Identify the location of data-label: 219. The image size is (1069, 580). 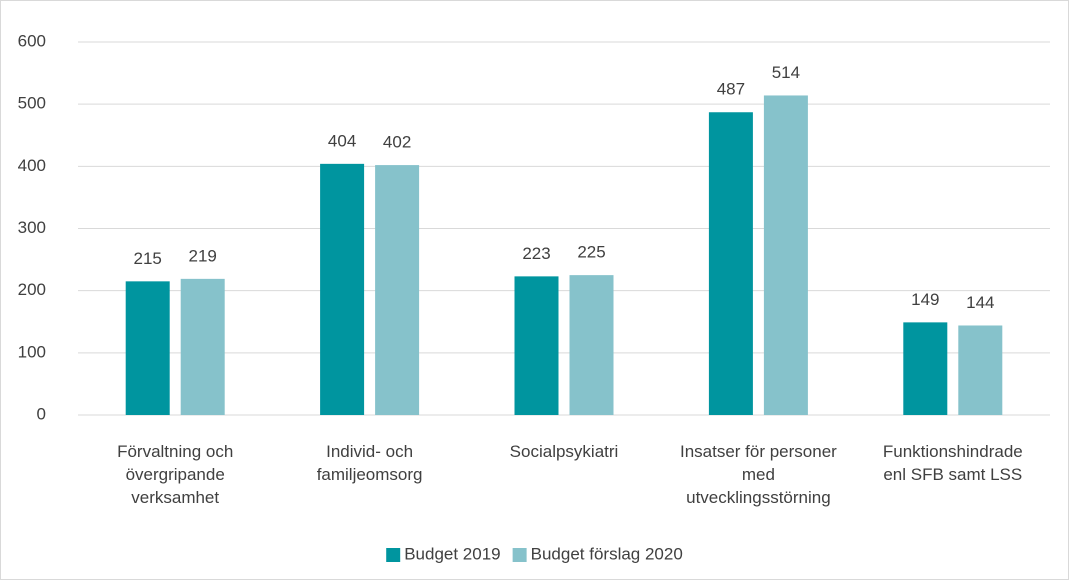
(203, 255).